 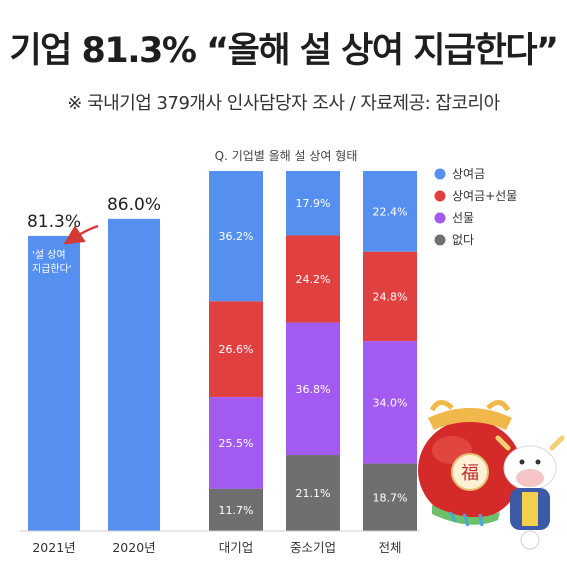 I want to click on segment-value-label: 18.7%, so click(x=390, y=497).